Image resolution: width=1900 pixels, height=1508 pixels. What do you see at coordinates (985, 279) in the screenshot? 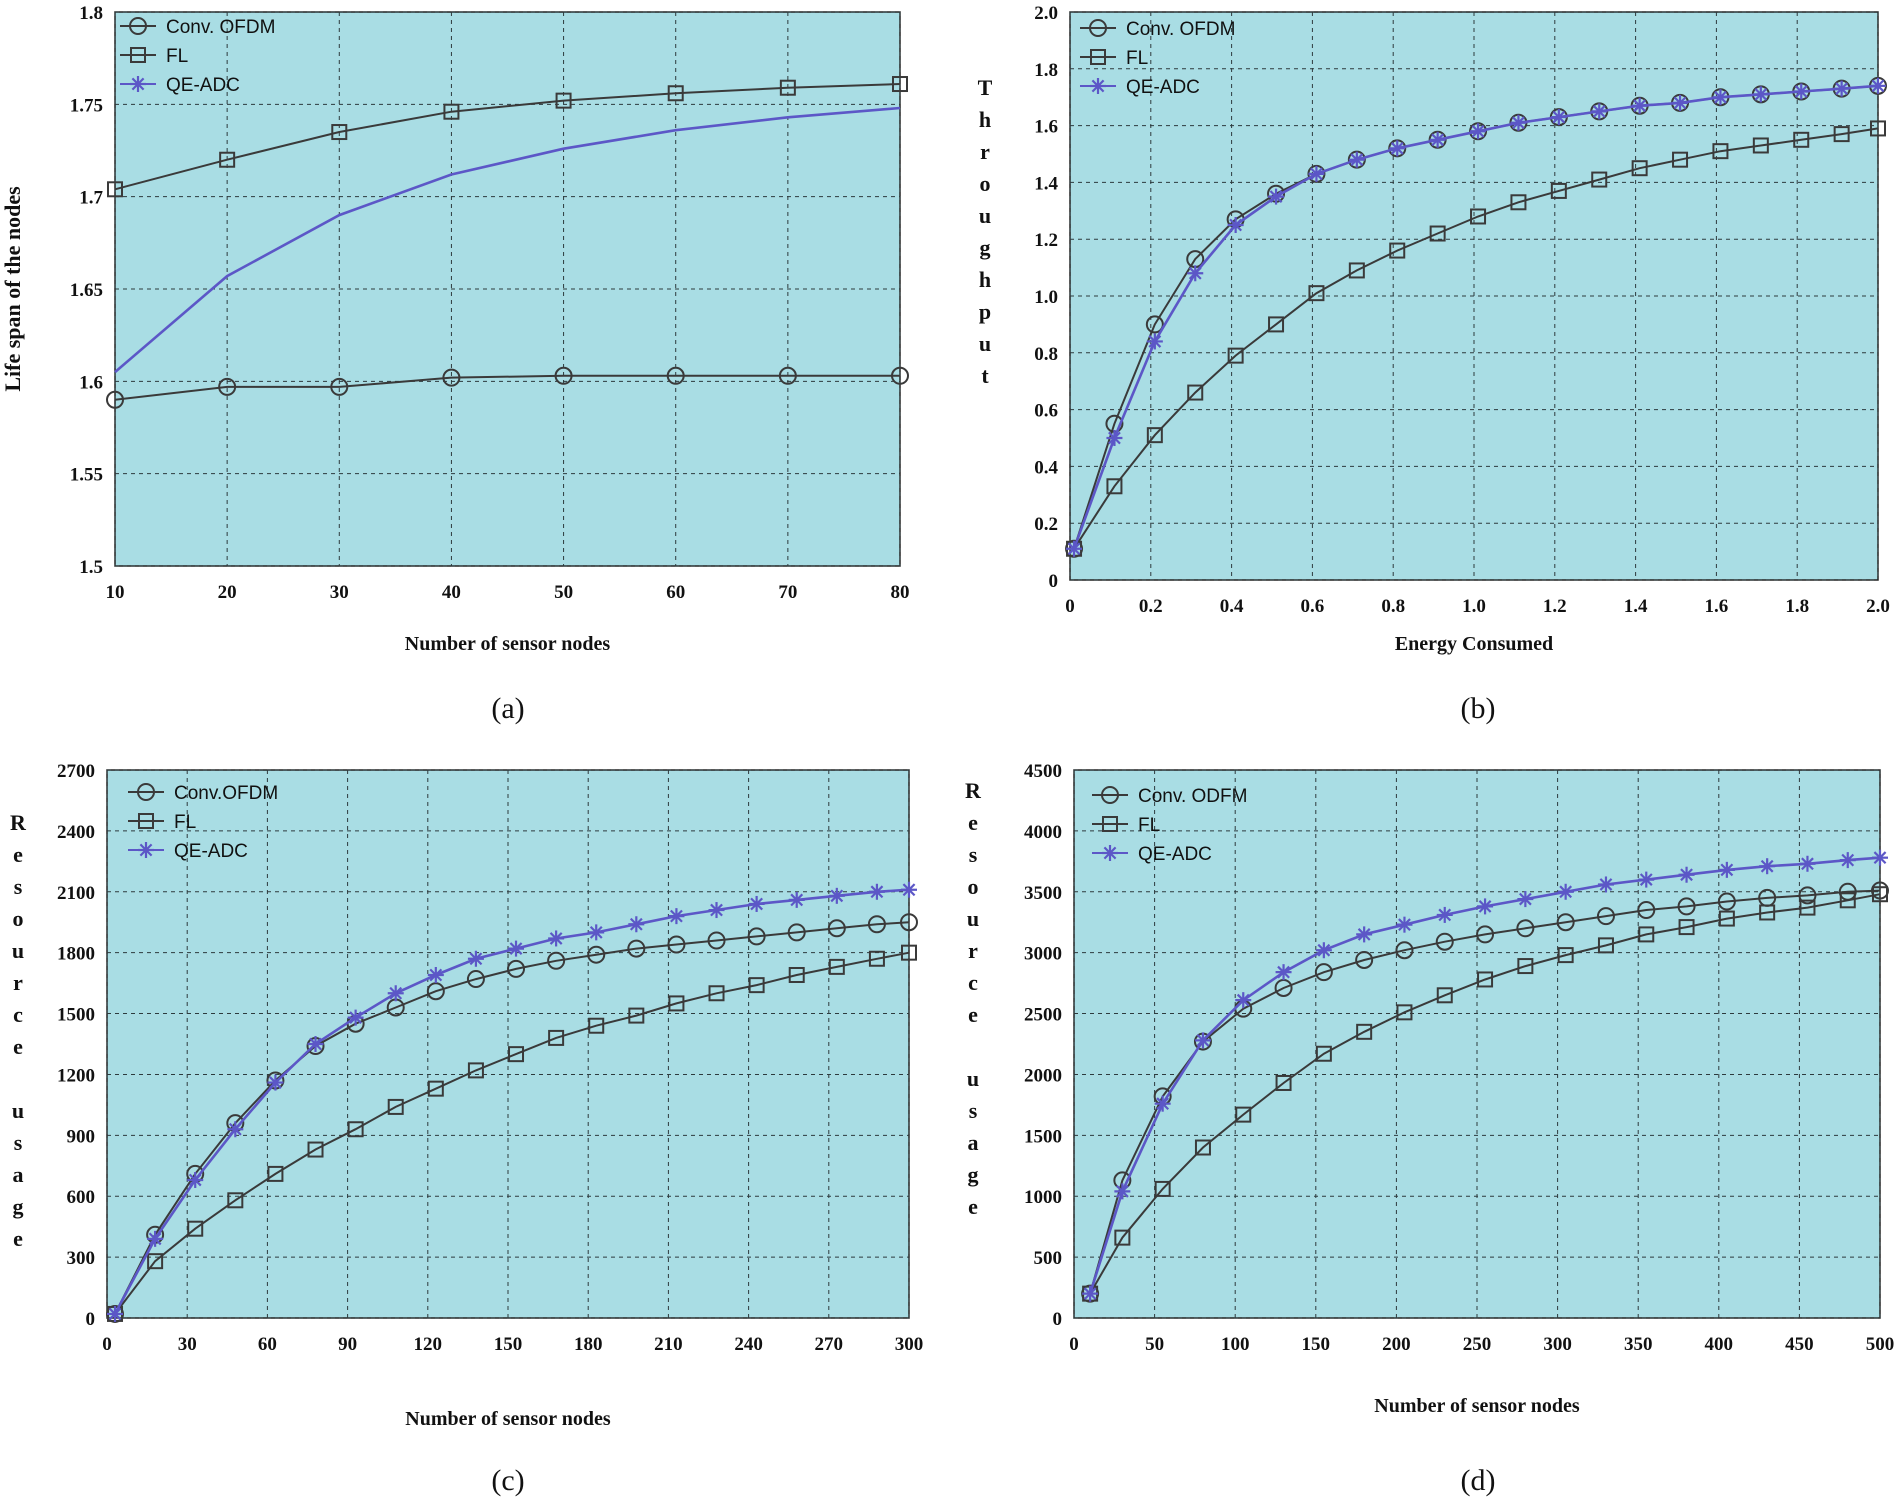
I see `y-axis-label-char: h` at bounding box center [985, 279].